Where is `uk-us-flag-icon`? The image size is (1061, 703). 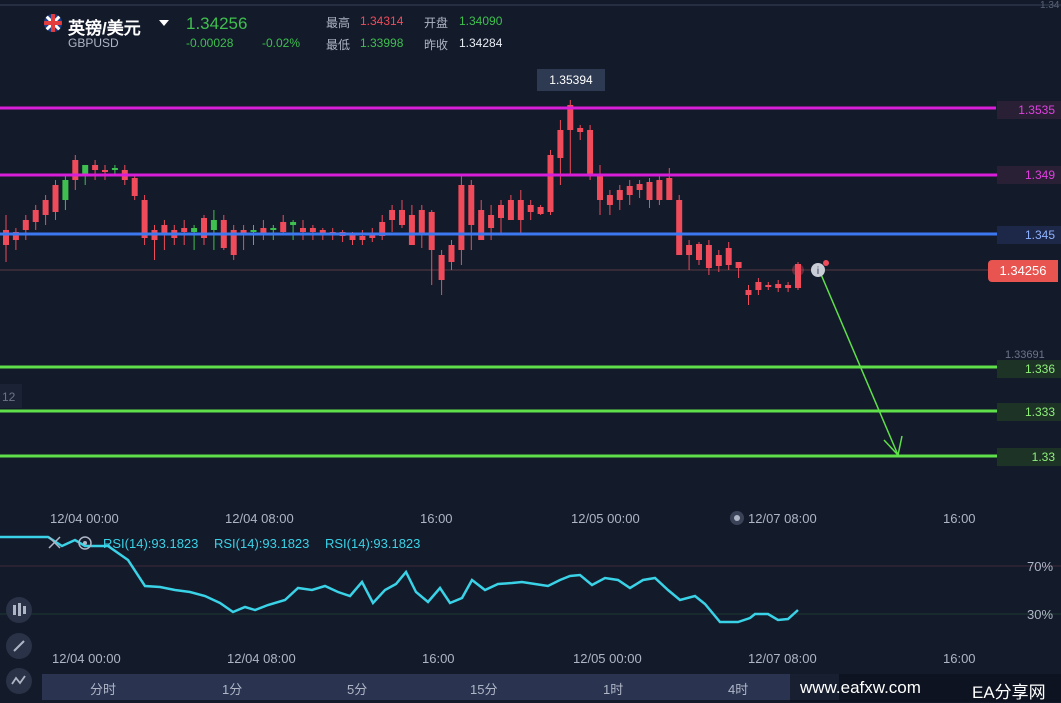 uk-us-flag-icon is located at coordinates (53, 23).